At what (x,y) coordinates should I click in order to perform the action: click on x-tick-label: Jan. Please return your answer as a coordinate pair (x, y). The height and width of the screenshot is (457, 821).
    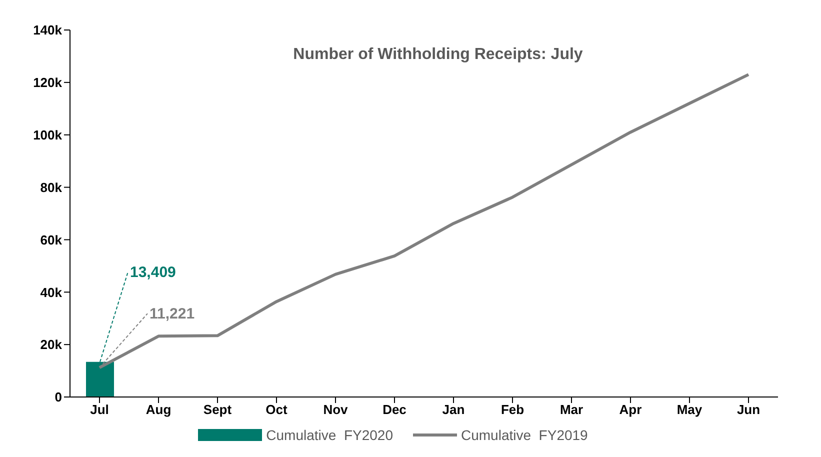
    Looking at the image, I should click on (453, 410).